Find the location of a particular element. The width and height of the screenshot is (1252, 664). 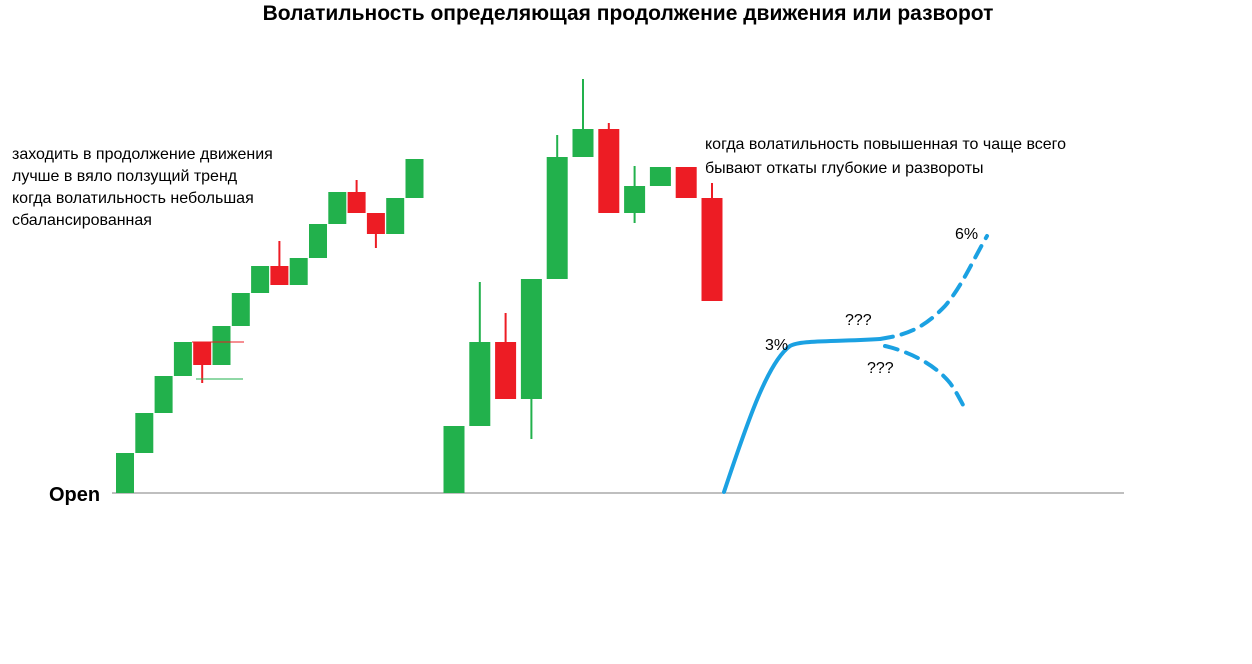

low-vol-candle-13-body is located at coordinates (356, 202).